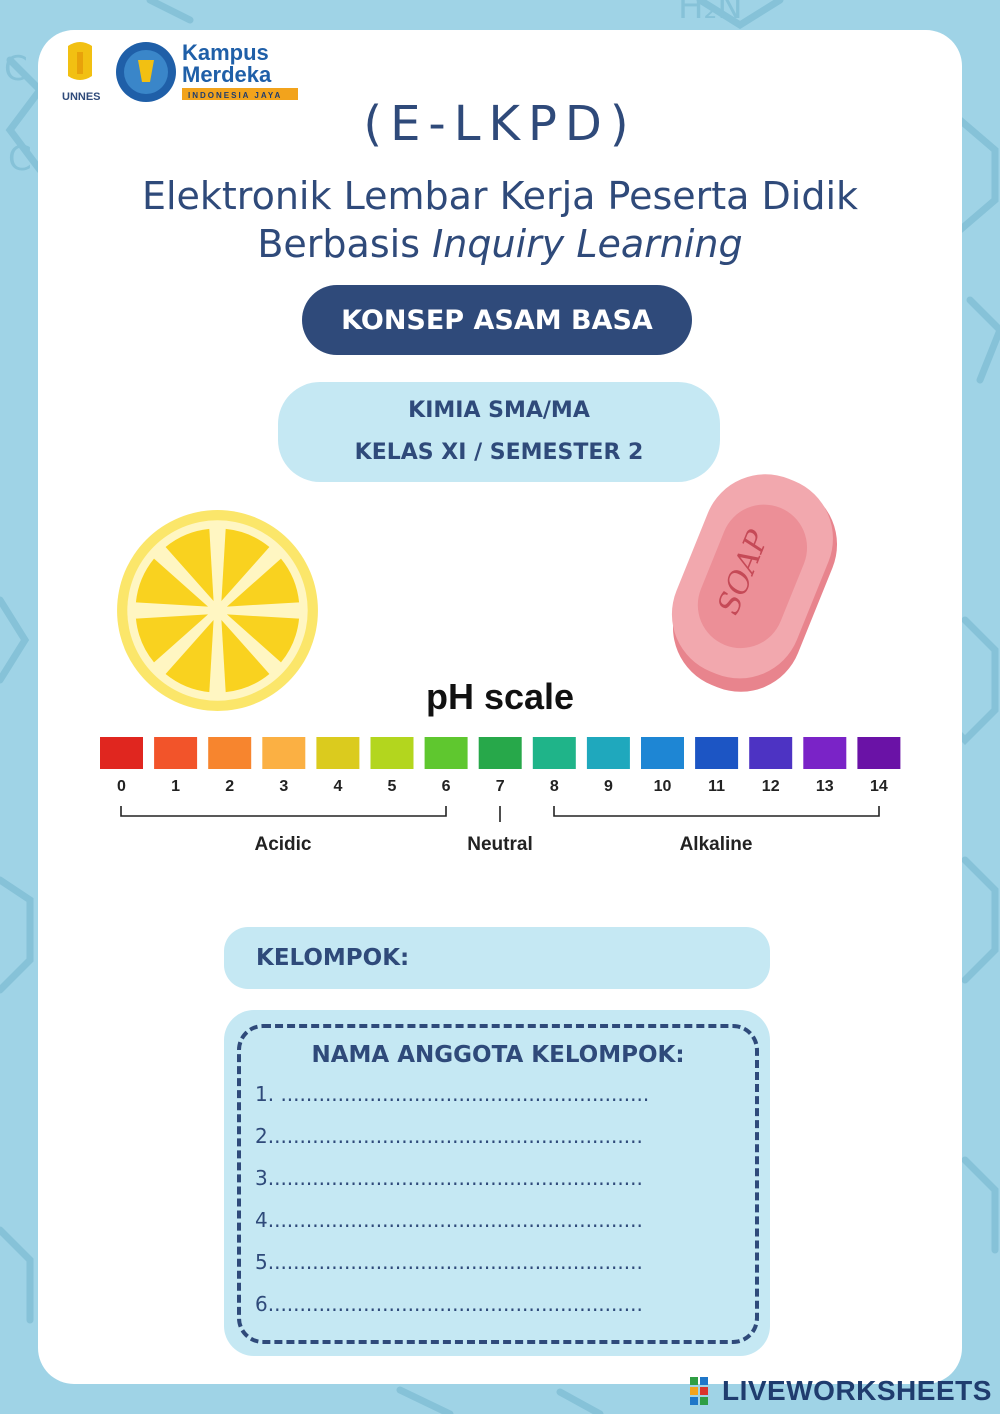 This screenshot has height=1414, width=1000. I want to click on alkaline-label: Alkaline, so click(716, 844).